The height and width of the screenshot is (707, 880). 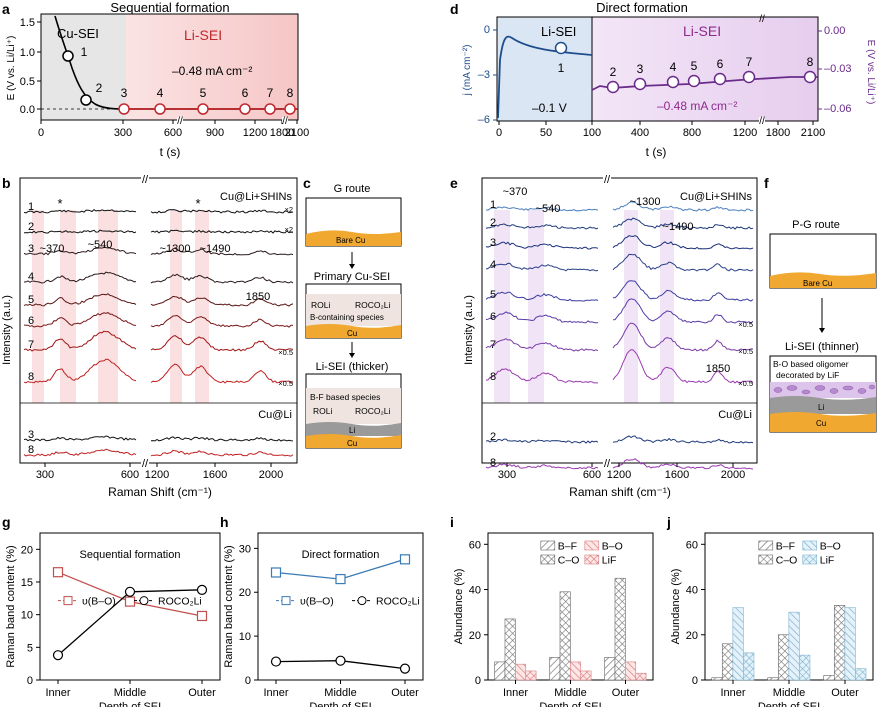 What do you see at coordinates (569, 561) in the screenshot?
I see `panel-i-legend-label: C–O` at bounding box center [569, 561].